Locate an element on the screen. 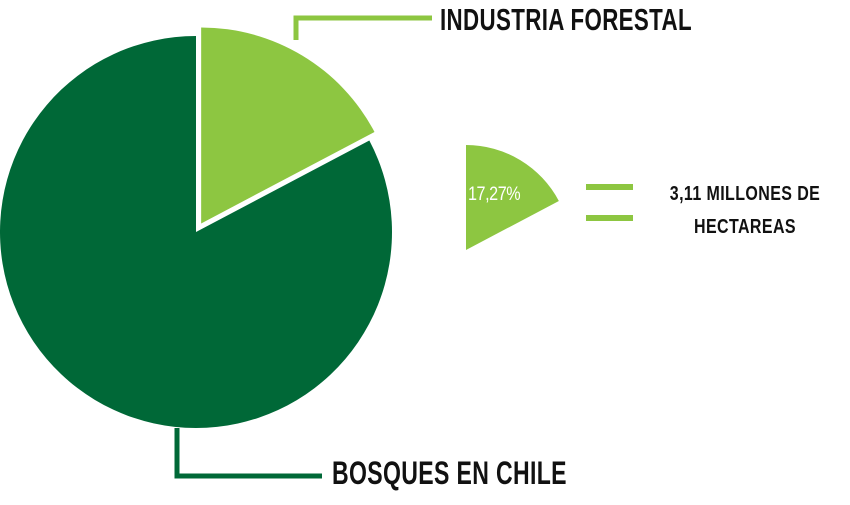 The height and width of the screenshot is (505, 850). leader-line-industria is located at coordinates (362, 27).